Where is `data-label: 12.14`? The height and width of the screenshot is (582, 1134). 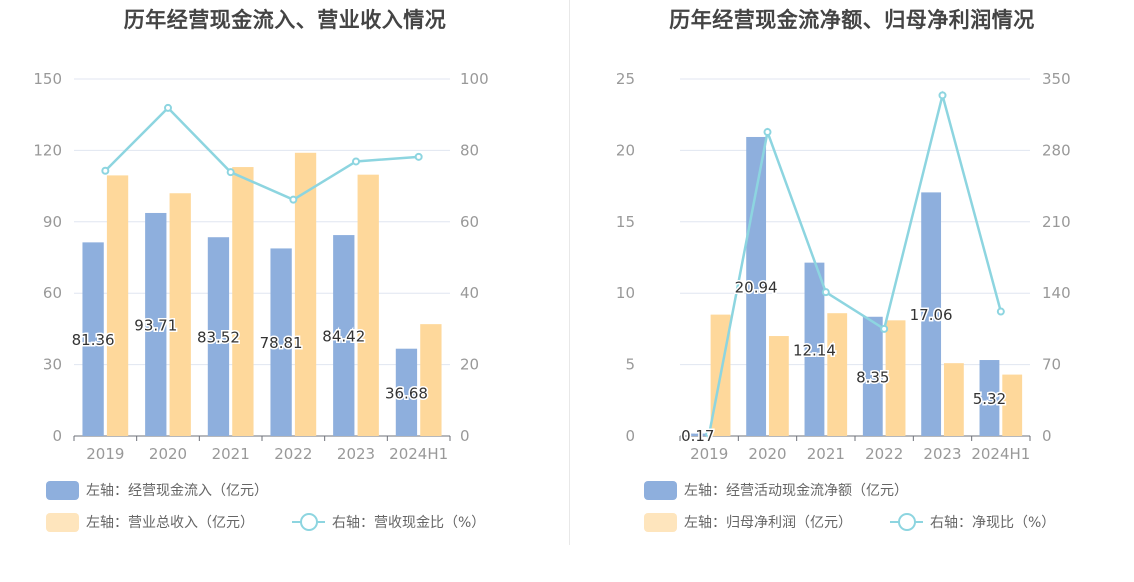
data-label: 12.14 is located at coordinates (814, 350).